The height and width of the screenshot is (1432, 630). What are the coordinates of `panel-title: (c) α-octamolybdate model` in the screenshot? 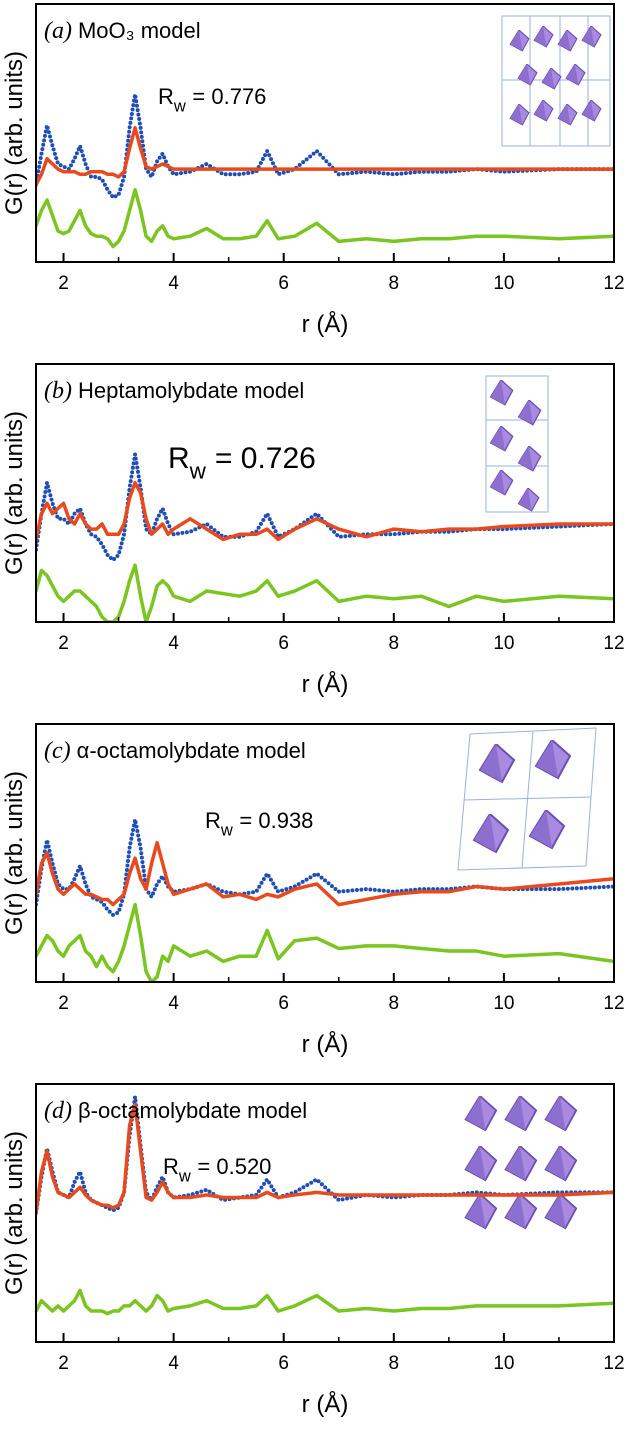 It's located at (175, 751).